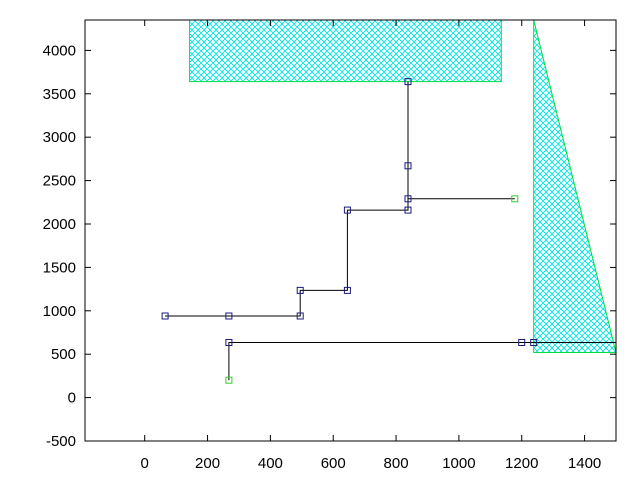 The image size is (640, 480). What do you see at coordinates (207, 463) in the screenshot?
I see `x-tick-label: 200` at bounding box center [207, 463].